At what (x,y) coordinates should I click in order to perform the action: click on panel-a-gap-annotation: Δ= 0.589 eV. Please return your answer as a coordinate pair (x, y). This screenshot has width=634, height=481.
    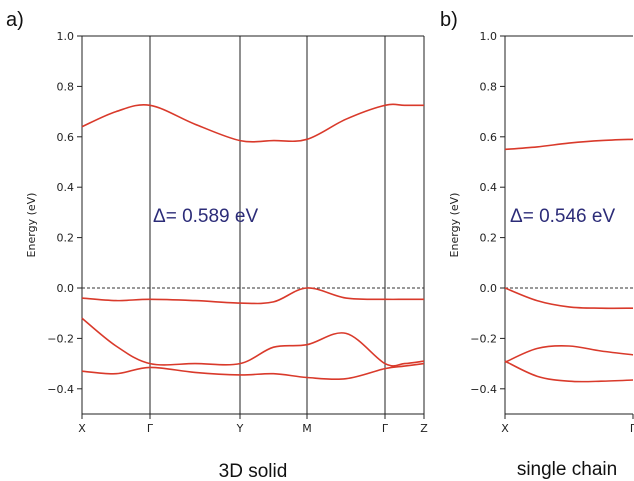
    Looking at the image, I should click on (205, 216).